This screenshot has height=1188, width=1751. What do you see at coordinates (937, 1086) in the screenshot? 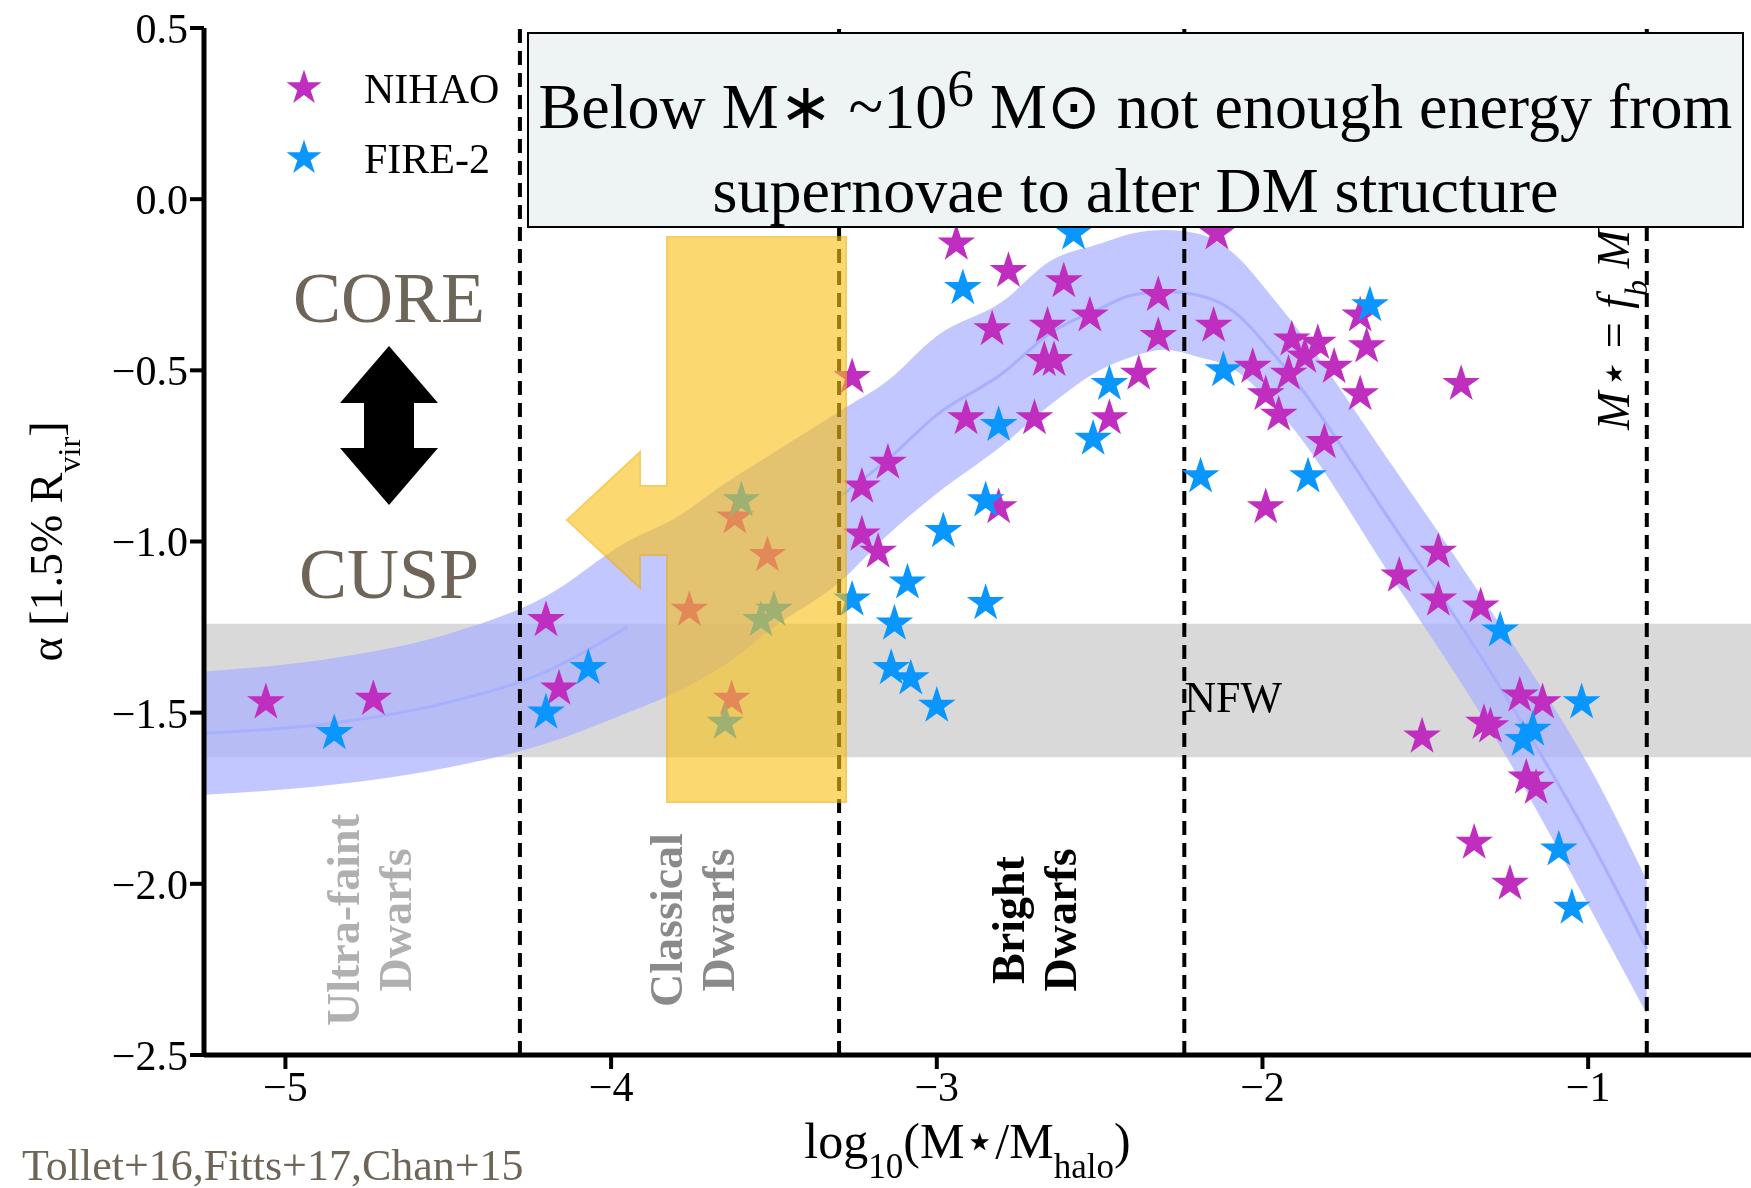
I see `x-tick-label: −3` at bounding box center [937, 1086].